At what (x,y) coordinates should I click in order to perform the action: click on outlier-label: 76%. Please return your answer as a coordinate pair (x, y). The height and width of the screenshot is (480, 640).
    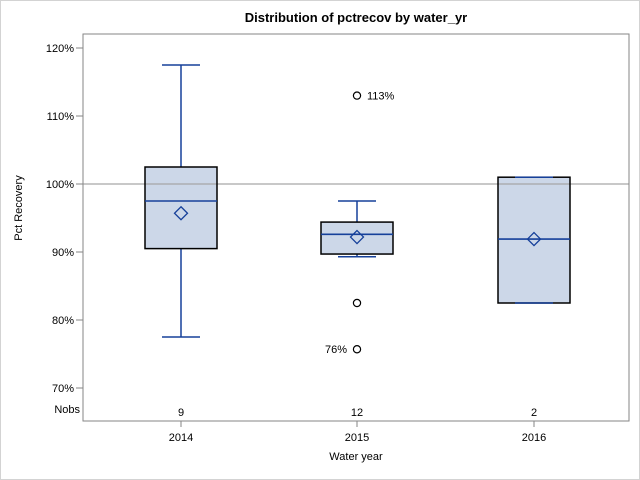
    Looking at the image, I should click on (336, 350).